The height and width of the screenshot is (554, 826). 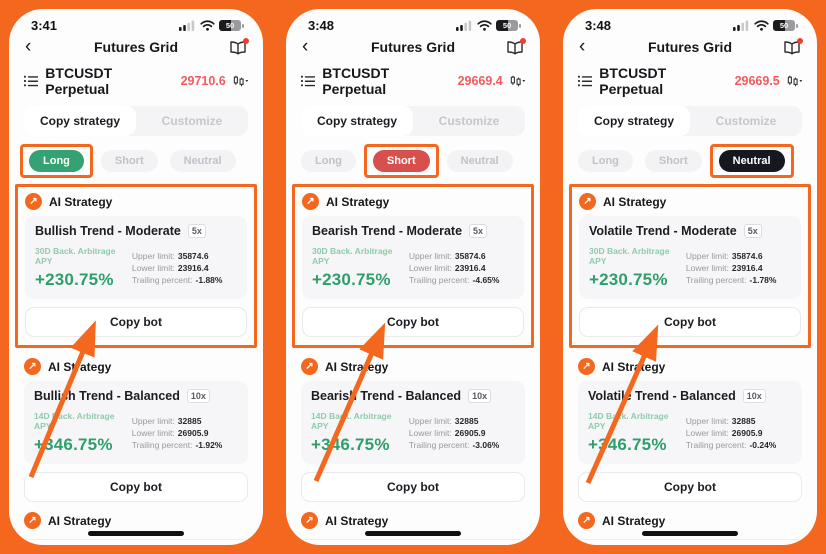 I want to click on battery-percent: 50, so click(x=230, y=25).